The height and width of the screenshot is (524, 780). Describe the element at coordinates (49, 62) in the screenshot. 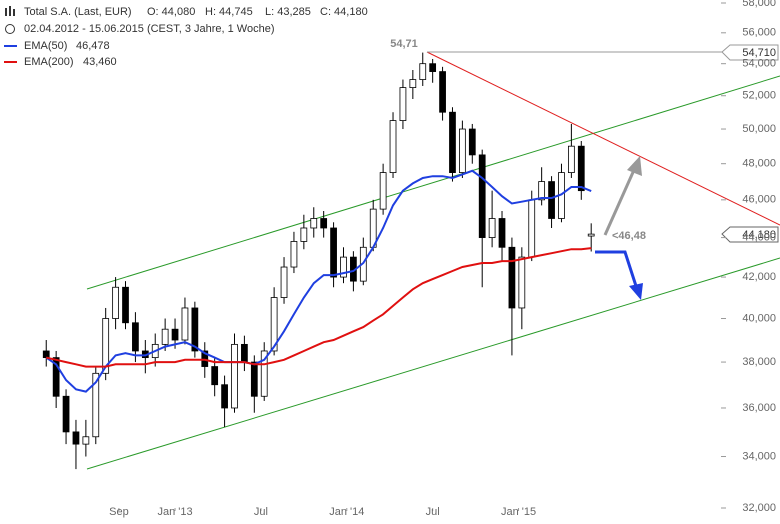

I see `legend-label: EMA(200)` at that location.